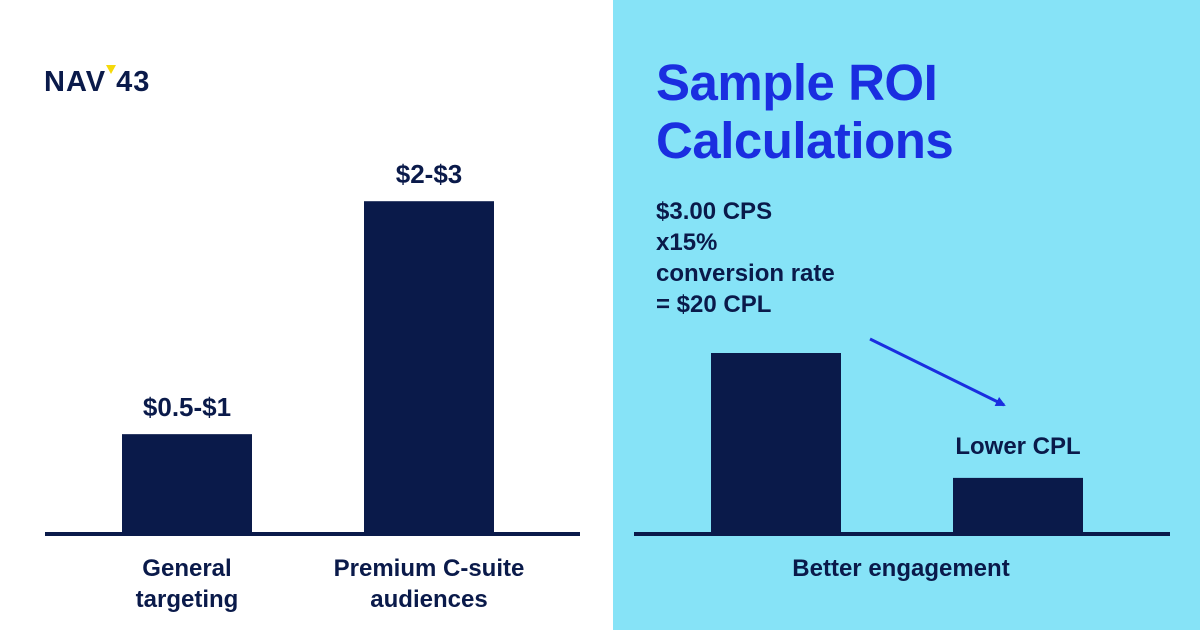 This screenshot has height=630, width=1200. I want to click on page-title: Sample ROI Calculations, so click(805, 112).